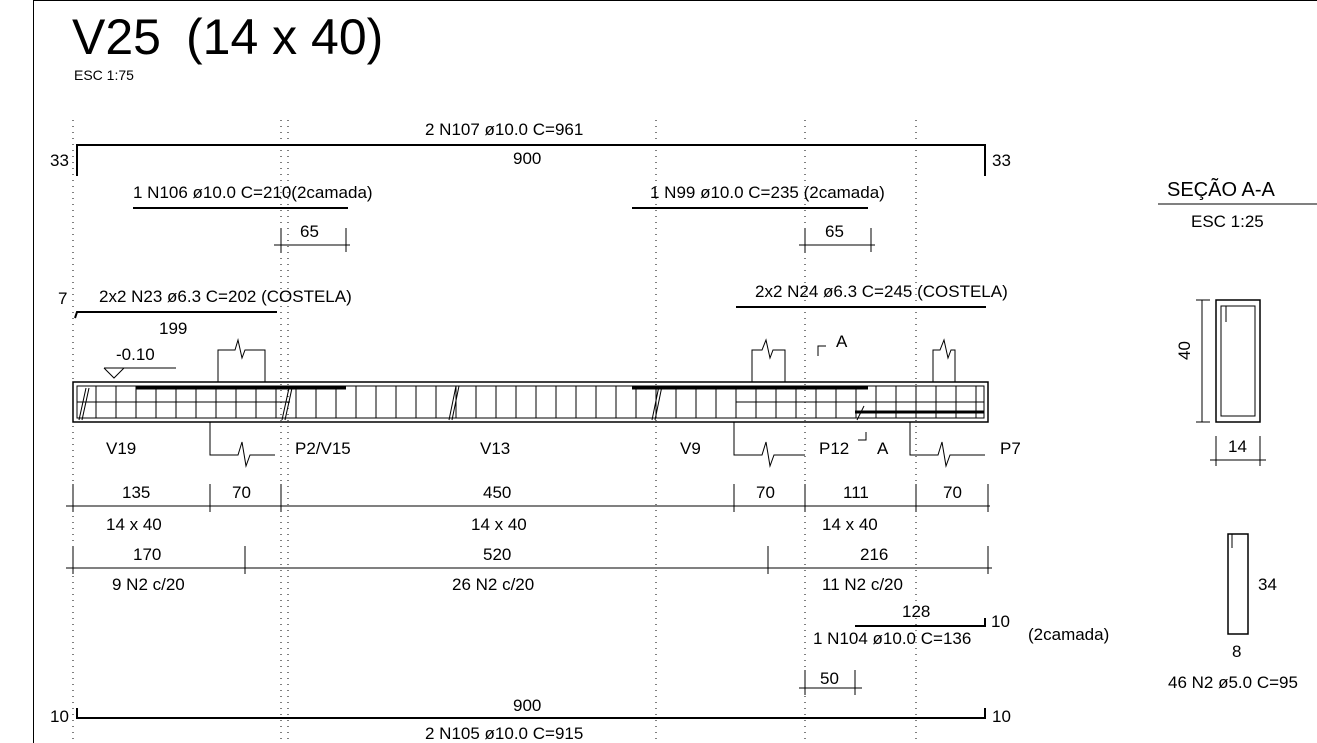 Image resolution: width=1317 pixels, height=743 pixels. I want to click on stirrup-label: 46 N2 ø5.0 C=95, so click(1233, 682).